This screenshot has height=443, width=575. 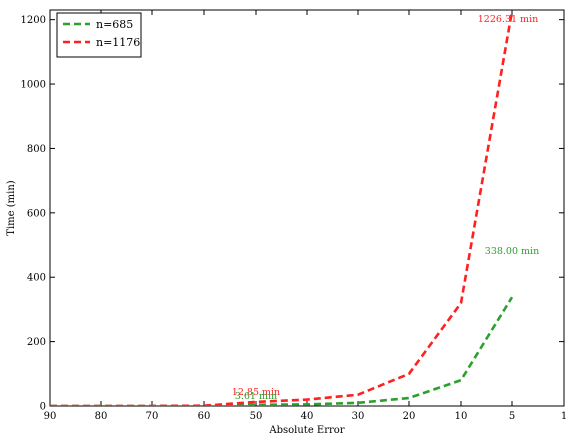 What do you see at coordinates (50, 416) in the screenshot?
I see `x-tick-label: 90` at bounding box center [50, 416].